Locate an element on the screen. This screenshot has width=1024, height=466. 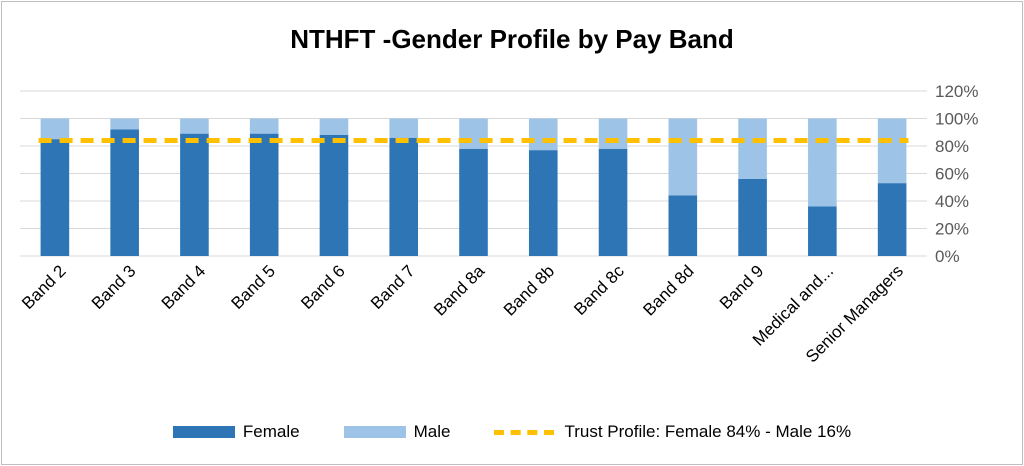
y-tick-label: 0% is located at coordinates (947, 256).